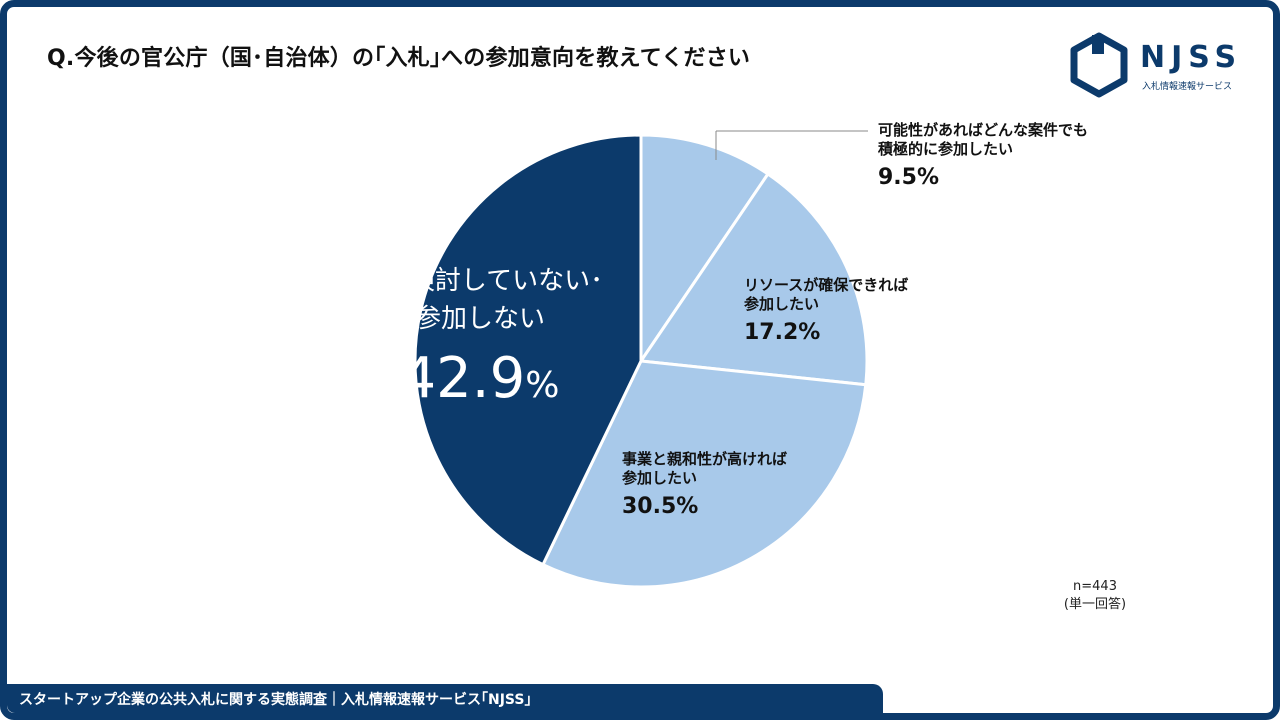 The height and width of the screenshot is (720, 1280). What do you see at coordinates (463, 378) in the screenshot?
I see `slice-value-number: 42.9` at bounding box center [463, 378].